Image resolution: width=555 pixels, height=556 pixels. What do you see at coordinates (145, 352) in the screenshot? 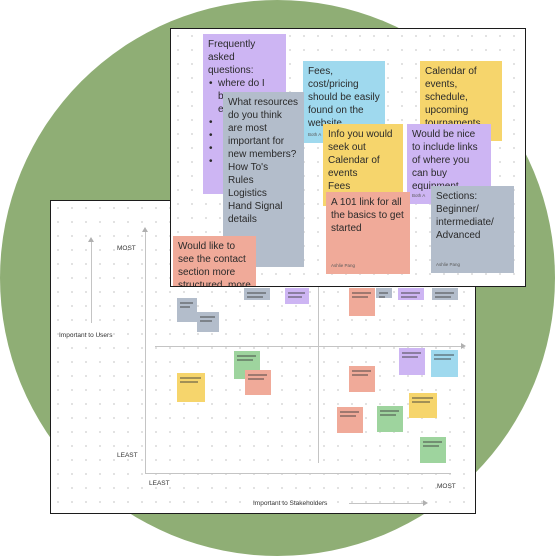
I see `vertical-axis` at bounding box center [145, 352].